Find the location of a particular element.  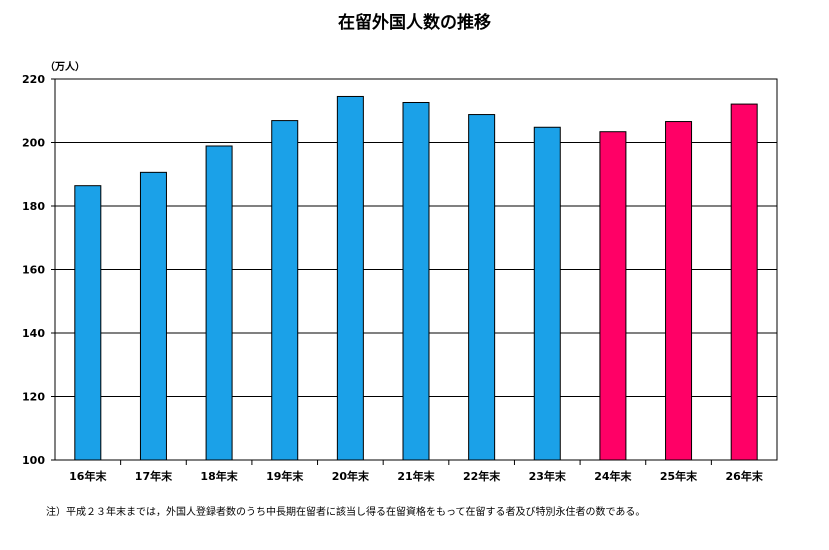

x-tick-label: 16年末 is located at coordinates (88, 476).